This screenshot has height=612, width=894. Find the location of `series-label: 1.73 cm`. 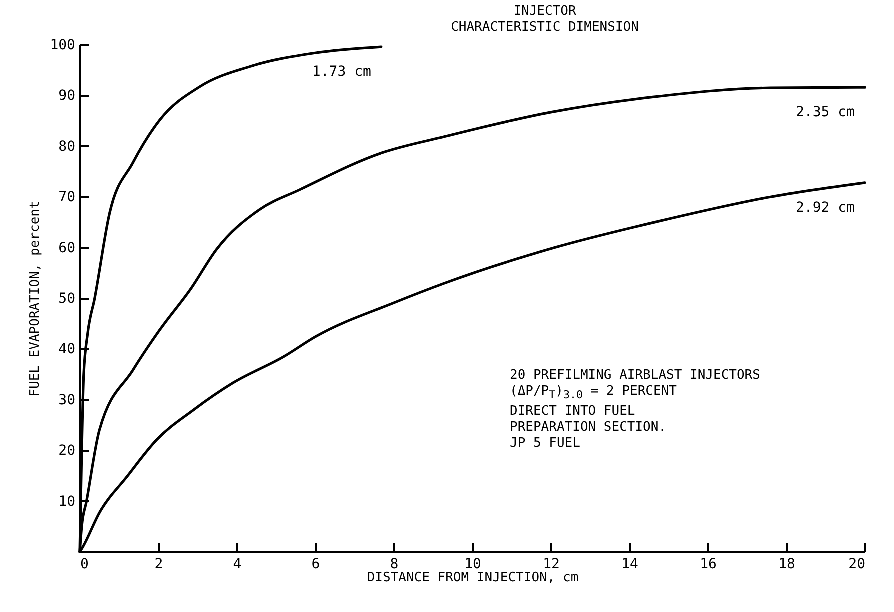

series-label: 1.73 cm is located at coordinates (342, 72).